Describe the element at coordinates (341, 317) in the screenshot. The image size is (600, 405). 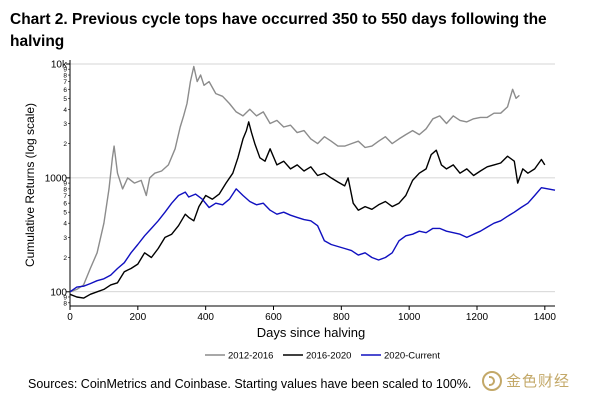
I see `x-tick-label: 800` at that location.